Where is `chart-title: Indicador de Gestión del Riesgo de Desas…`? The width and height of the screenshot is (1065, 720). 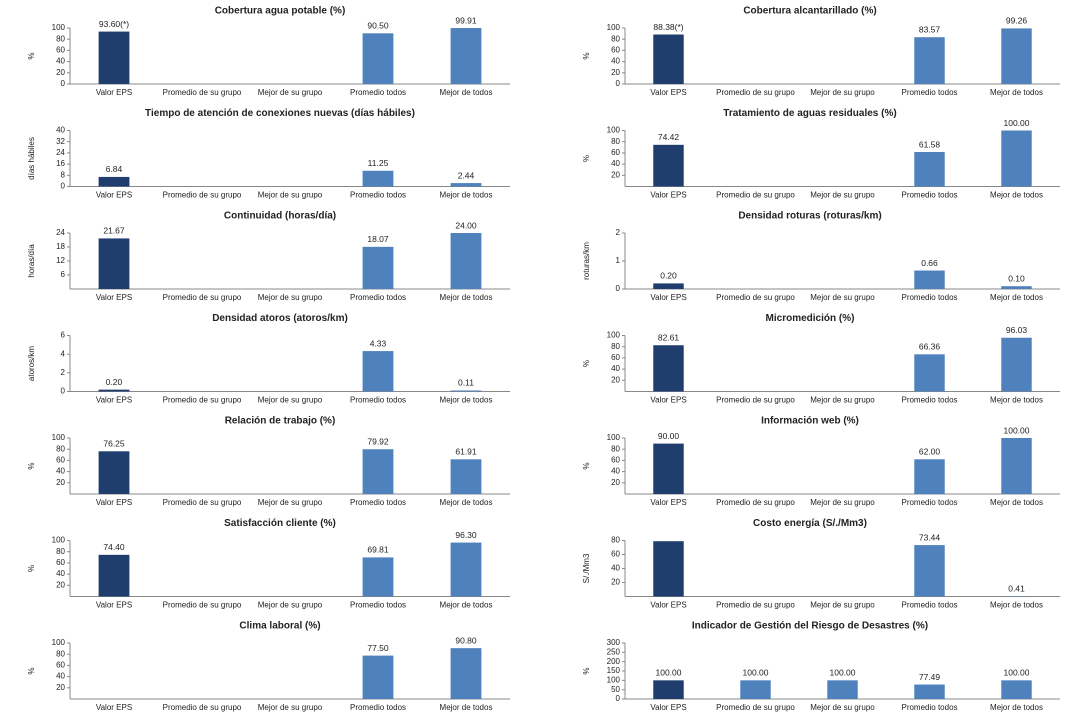
chart-title: Indicador de Gestión del Riesgo de Desas… is located at coordinates (810, 626).